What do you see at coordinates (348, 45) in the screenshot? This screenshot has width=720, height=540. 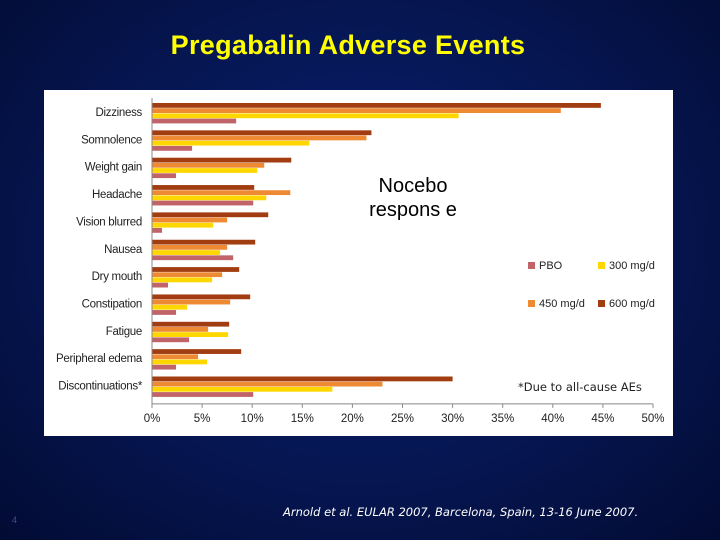 I see `slide-title: Pregabalin Adverse Events` at bounding box center [348, 45].